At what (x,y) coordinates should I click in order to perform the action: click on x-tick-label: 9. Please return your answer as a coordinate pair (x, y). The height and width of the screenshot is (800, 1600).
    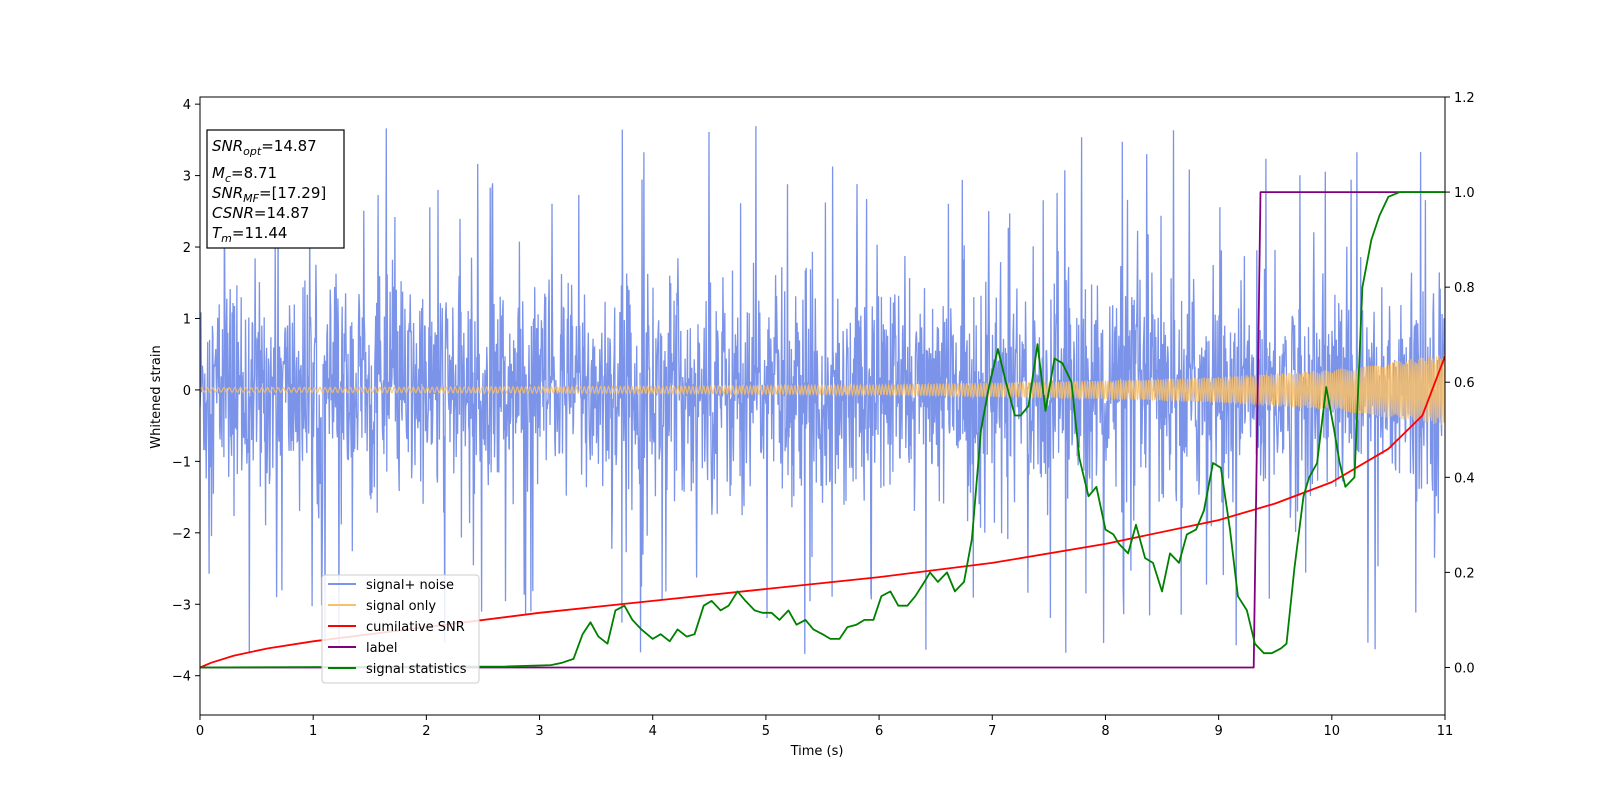
    Looking at the image, I should click on (1218, 731).